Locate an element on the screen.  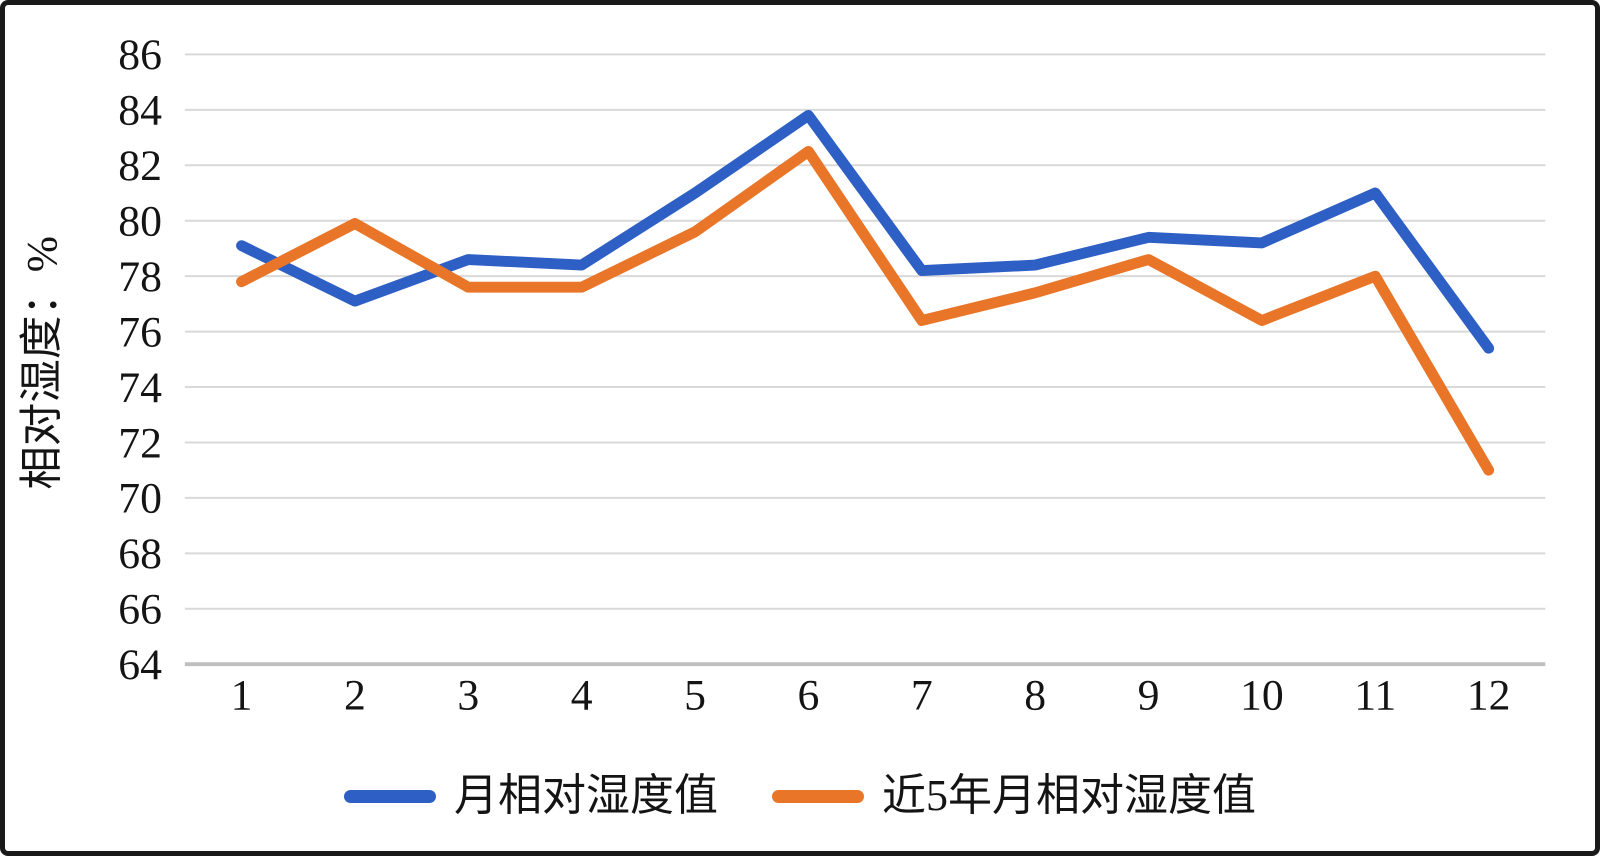
legend-swatch-monthly-icon is located at coordinates (390, 796).